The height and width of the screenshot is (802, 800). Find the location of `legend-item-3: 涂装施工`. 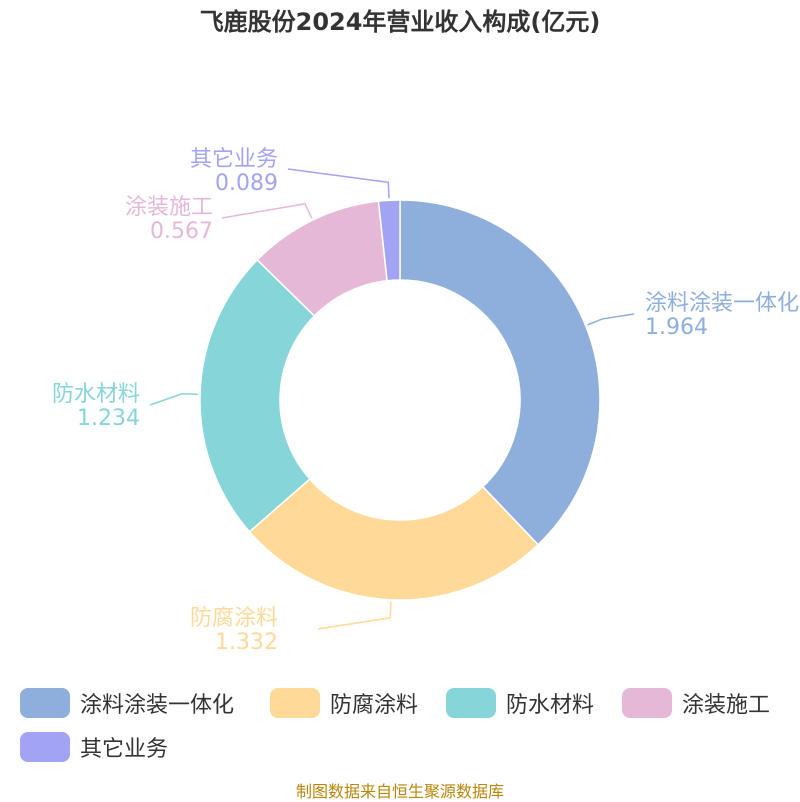

legend-item-3: 涂装施工 is located at coordinates (696, 703).